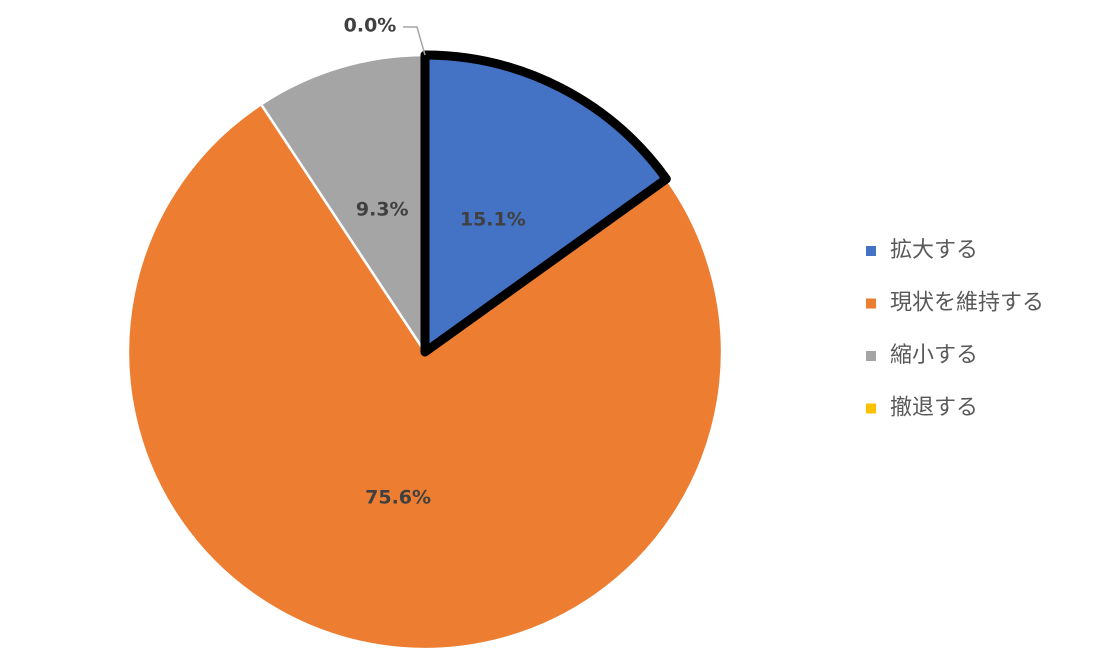  Describe the element at coordinates (493, 219) in the screenshot. I see `data-label: 15.1%` at that location.